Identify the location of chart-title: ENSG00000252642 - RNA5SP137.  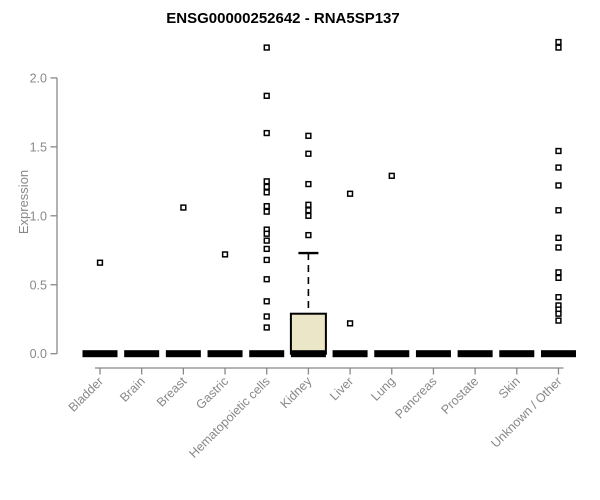
(283, 18).